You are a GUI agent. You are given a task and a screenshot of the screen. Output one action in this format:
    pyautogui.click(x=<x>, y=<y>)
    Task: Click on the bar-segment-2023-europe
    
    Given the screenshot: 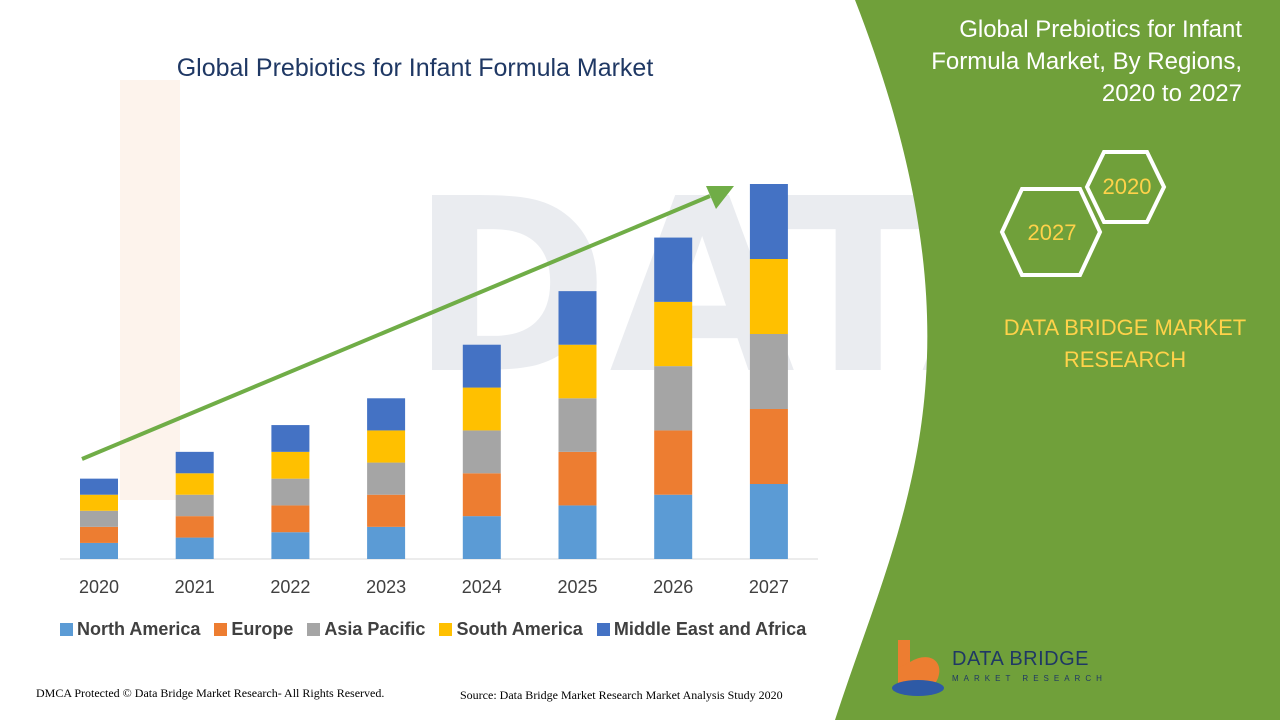 What is the action you would take?
    pyautogui.click(x=386, y=510)
    